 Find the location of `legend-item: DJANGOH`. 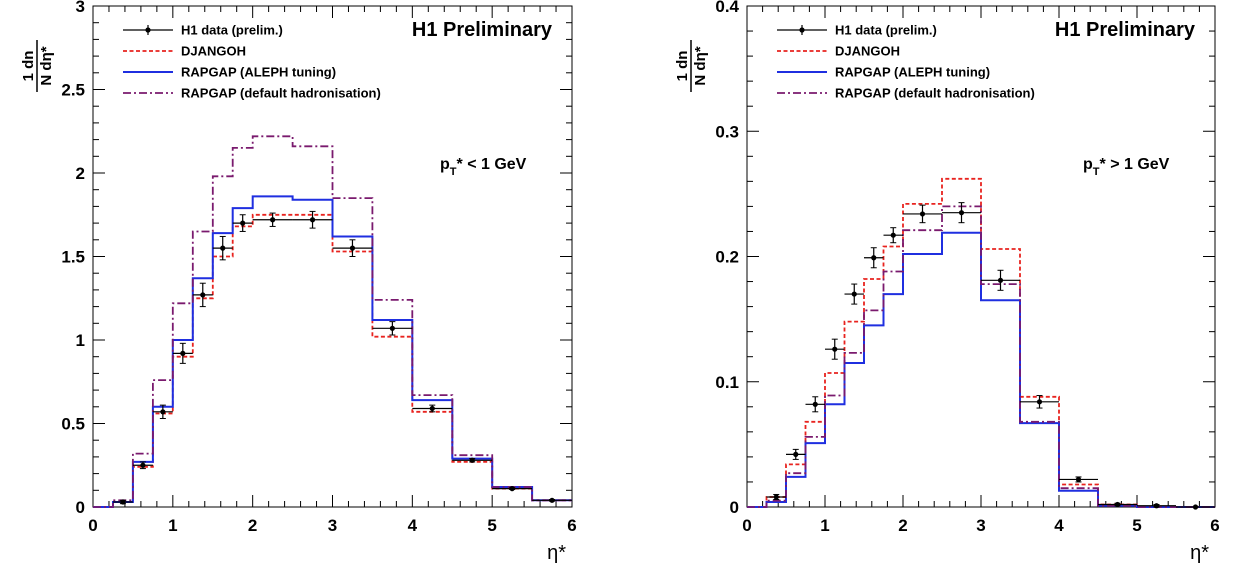

legend-item: DJANGOH is located at coordinates (184, 51).